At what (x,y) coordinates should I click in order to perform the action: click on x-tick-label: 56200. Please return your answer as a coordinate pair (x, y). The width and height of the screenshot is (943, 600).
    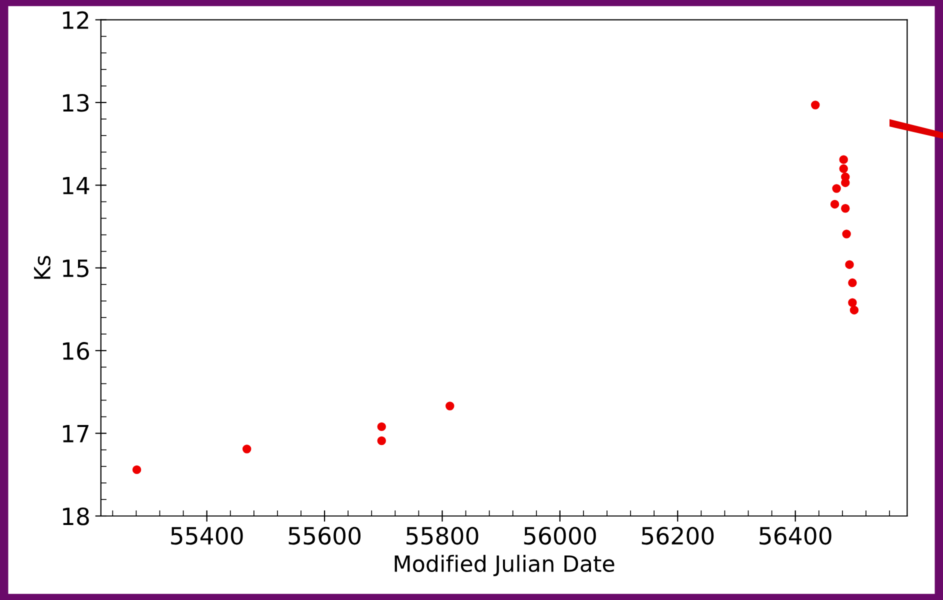
    Looking at the image, I should click on (678, 535).